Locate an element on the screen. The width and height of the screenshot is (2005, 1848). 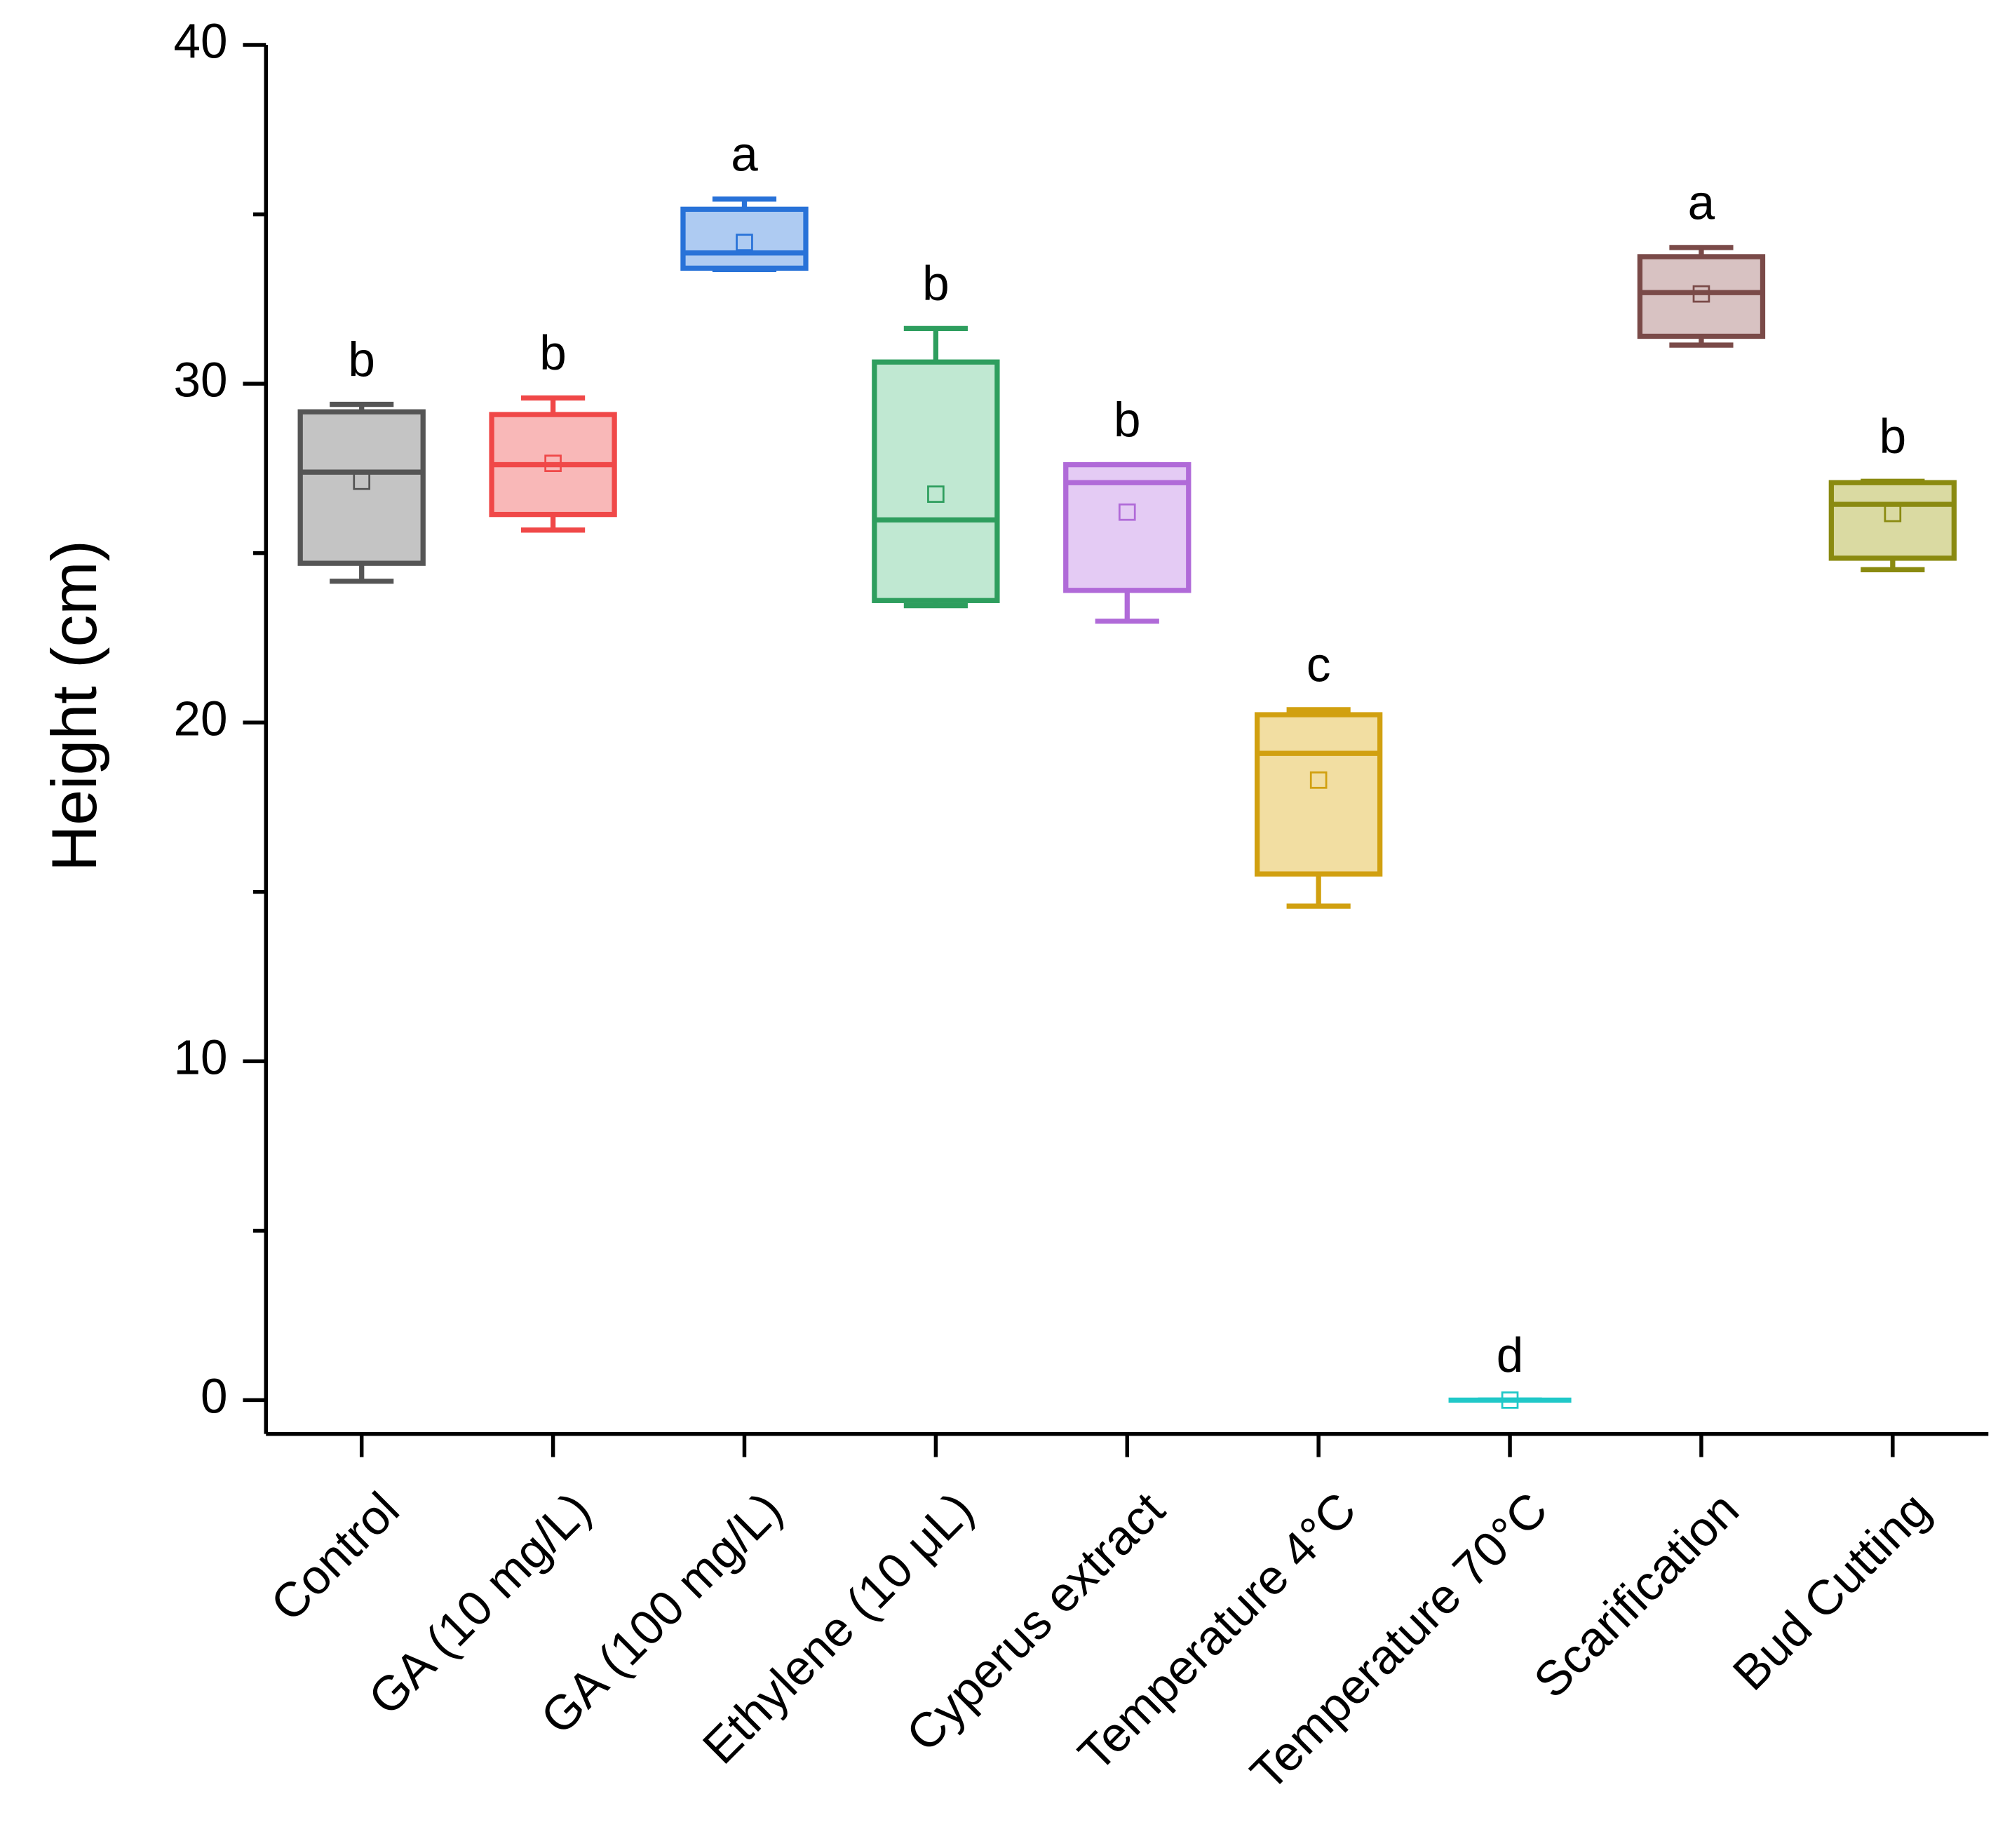
y-tick-label: 20 is located at coordinates (200, 718).